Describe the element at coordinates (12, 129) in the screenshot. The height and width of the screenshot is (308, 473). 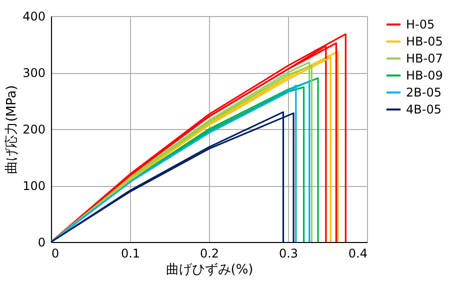
I see `y-axis-title: 曲げ応力(MPa)` at that location.